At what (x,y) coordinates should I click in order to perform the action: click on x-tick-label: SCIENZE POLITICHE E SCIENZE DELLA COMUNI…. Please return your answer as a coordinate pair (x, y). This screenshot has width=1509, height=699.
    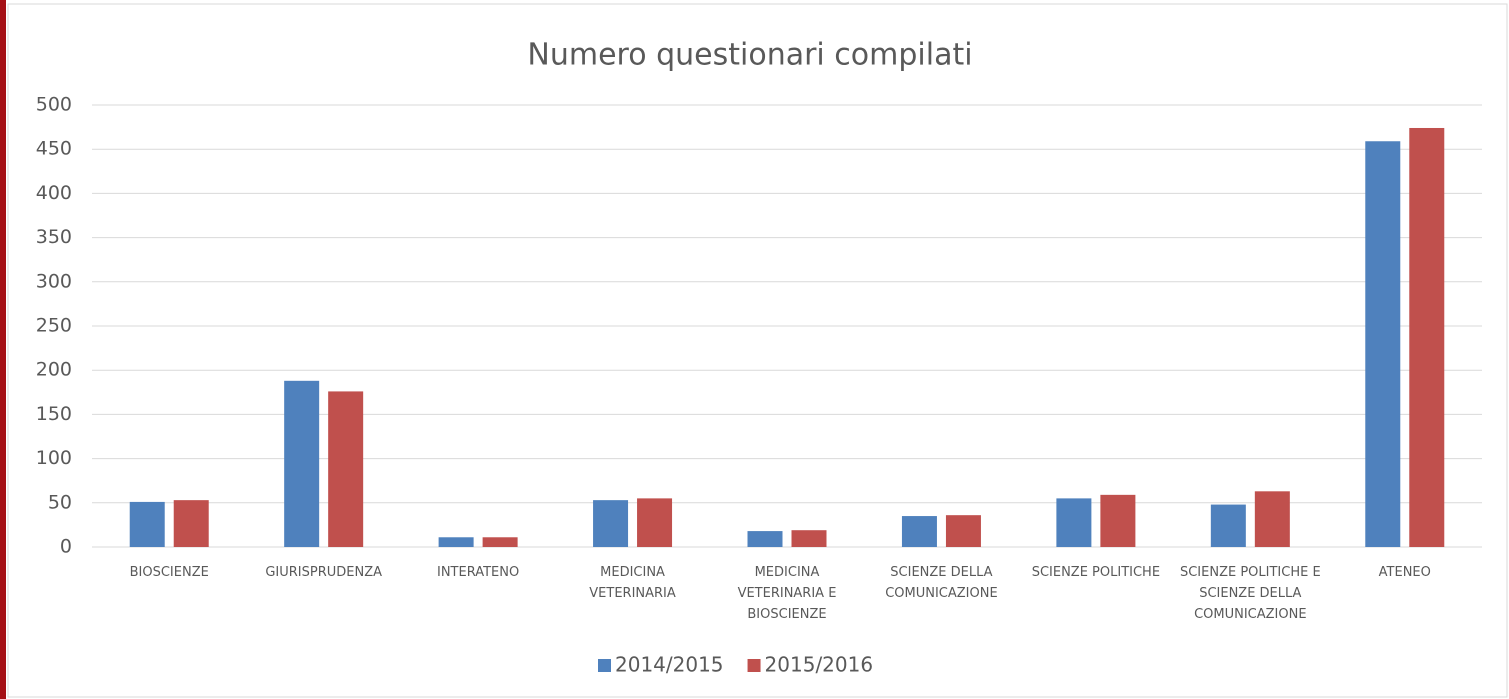
    Looking at the image, I should click on (1250, 593).